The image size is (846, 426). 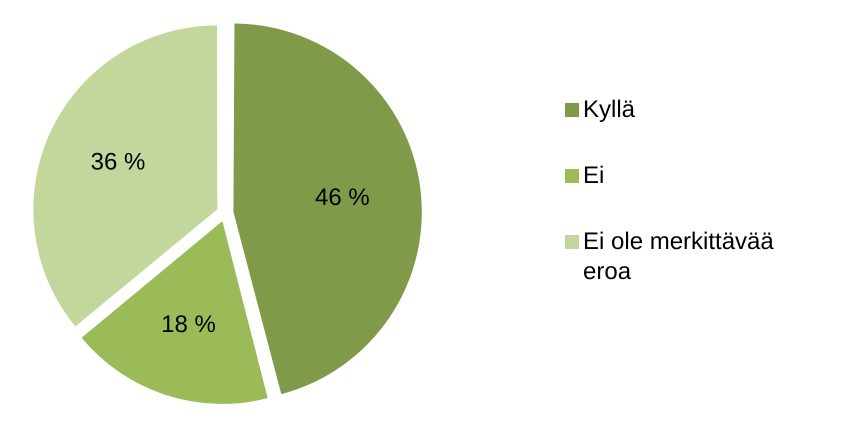 I want to click on data-label: 18 %, so click(x=188, y=324).